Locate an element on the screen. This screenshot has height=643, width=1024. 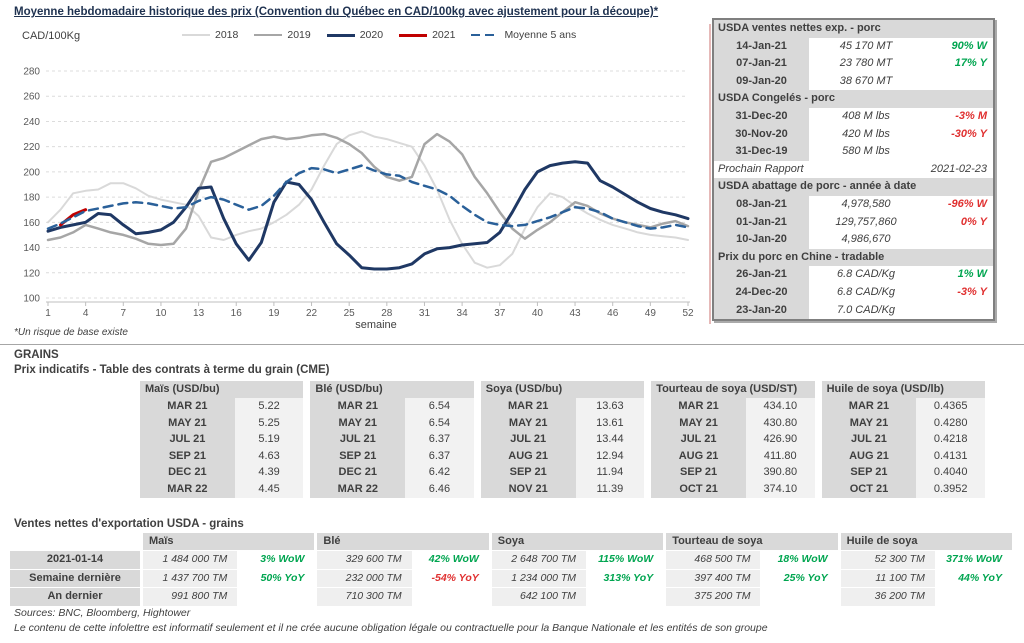
svg-text: 10 is located at coordinates (161, 313).